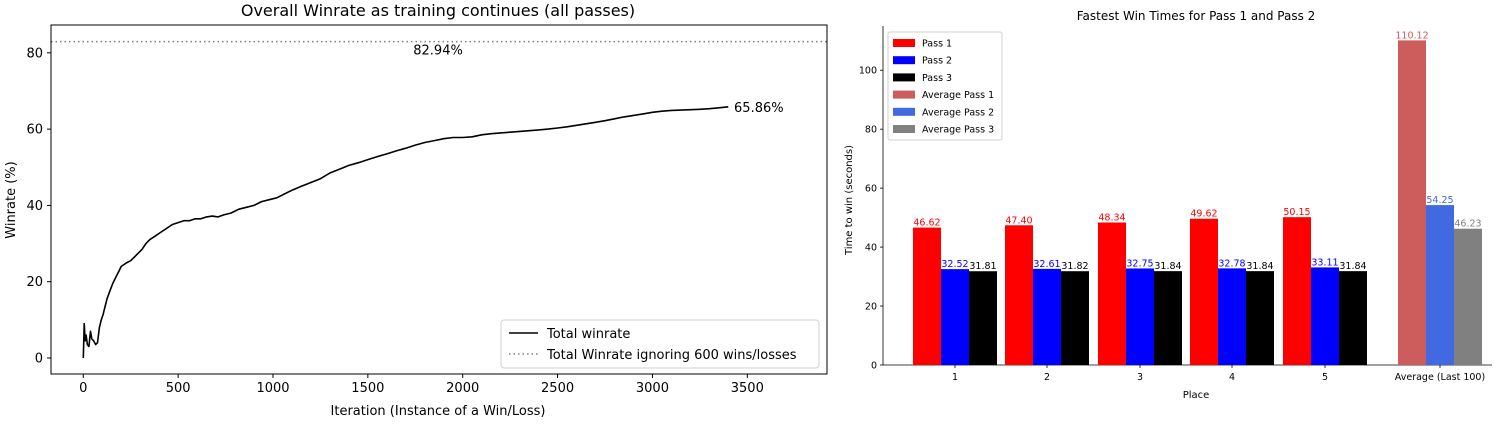  Describe the element at coordinates (1203, 214) in the screenshot. I see `bar-value-label: 49.62` at that location.